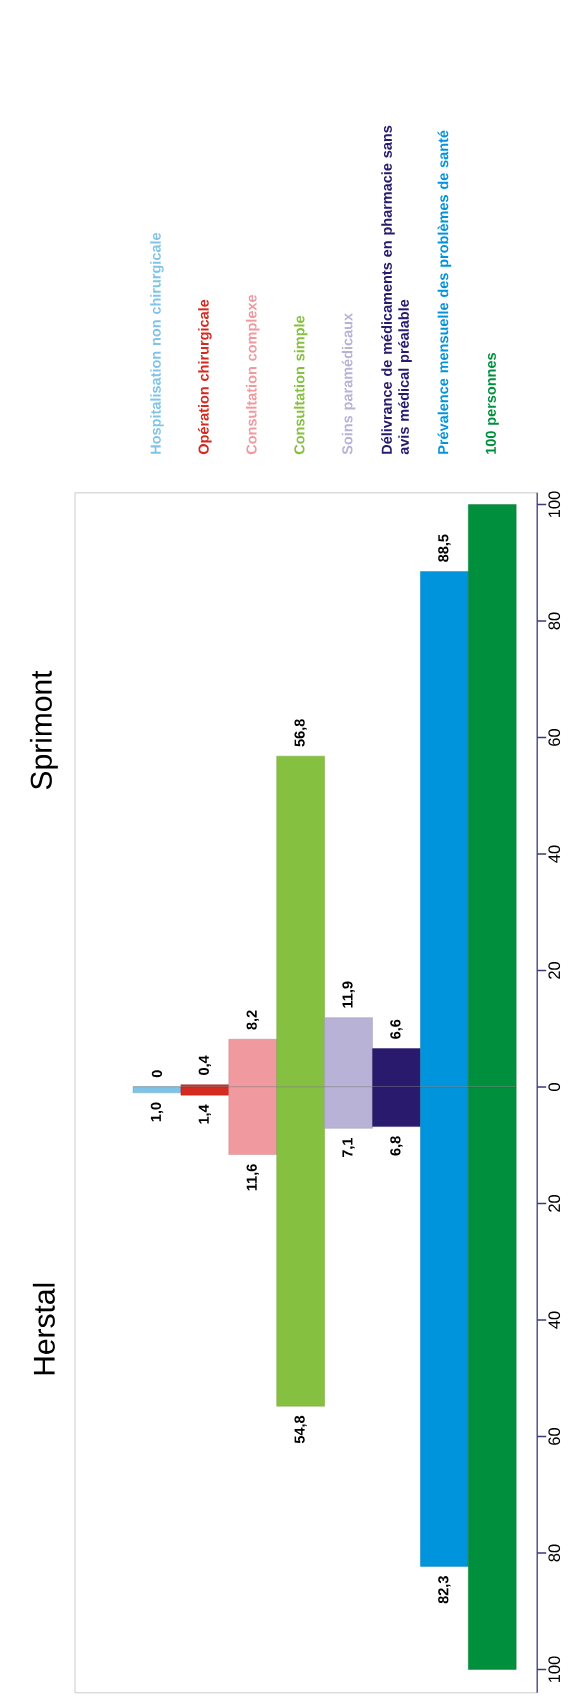  What do you see at coordinates (43, 730) in the screenshot?
I see `text: Sprimont` at bounding box center [43, 730].